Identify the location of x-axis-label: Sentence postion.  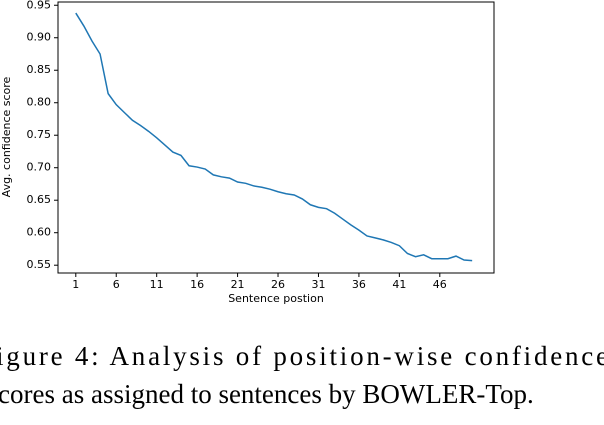
(276, 298).